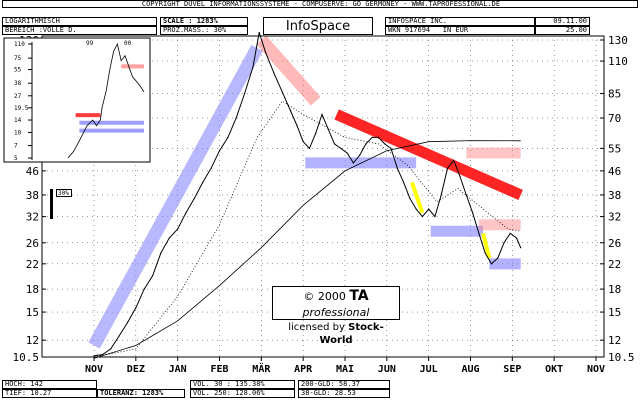 Image resolution: width=640 pixels, height=400 pixels. Describe the element at coordinates (336, 312) in the screenshot. I see `license-pro: professional` at that location.